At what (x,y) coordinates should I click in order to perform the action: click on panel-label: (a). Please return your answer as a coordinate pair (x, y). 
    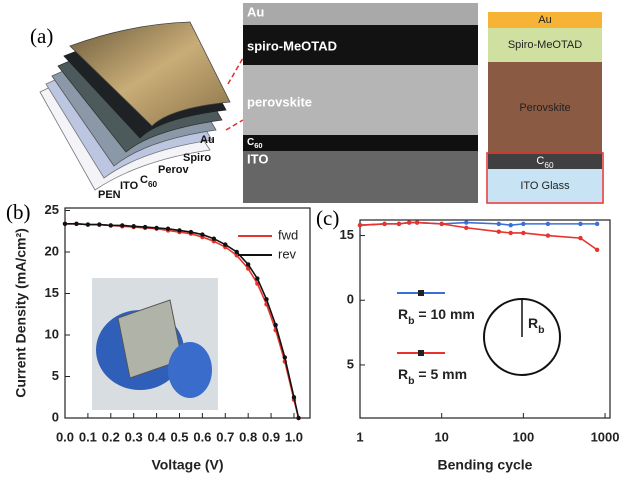
    Looking at the image, I should click on (41, 36).